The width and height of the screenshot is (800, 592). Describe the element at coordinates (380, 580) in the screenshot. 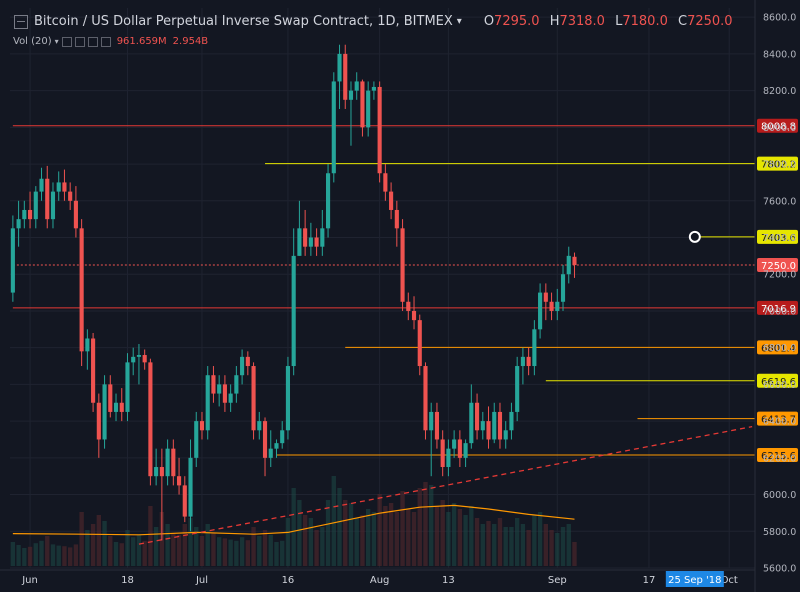

I see `time-tick-label: Aug` at that location.